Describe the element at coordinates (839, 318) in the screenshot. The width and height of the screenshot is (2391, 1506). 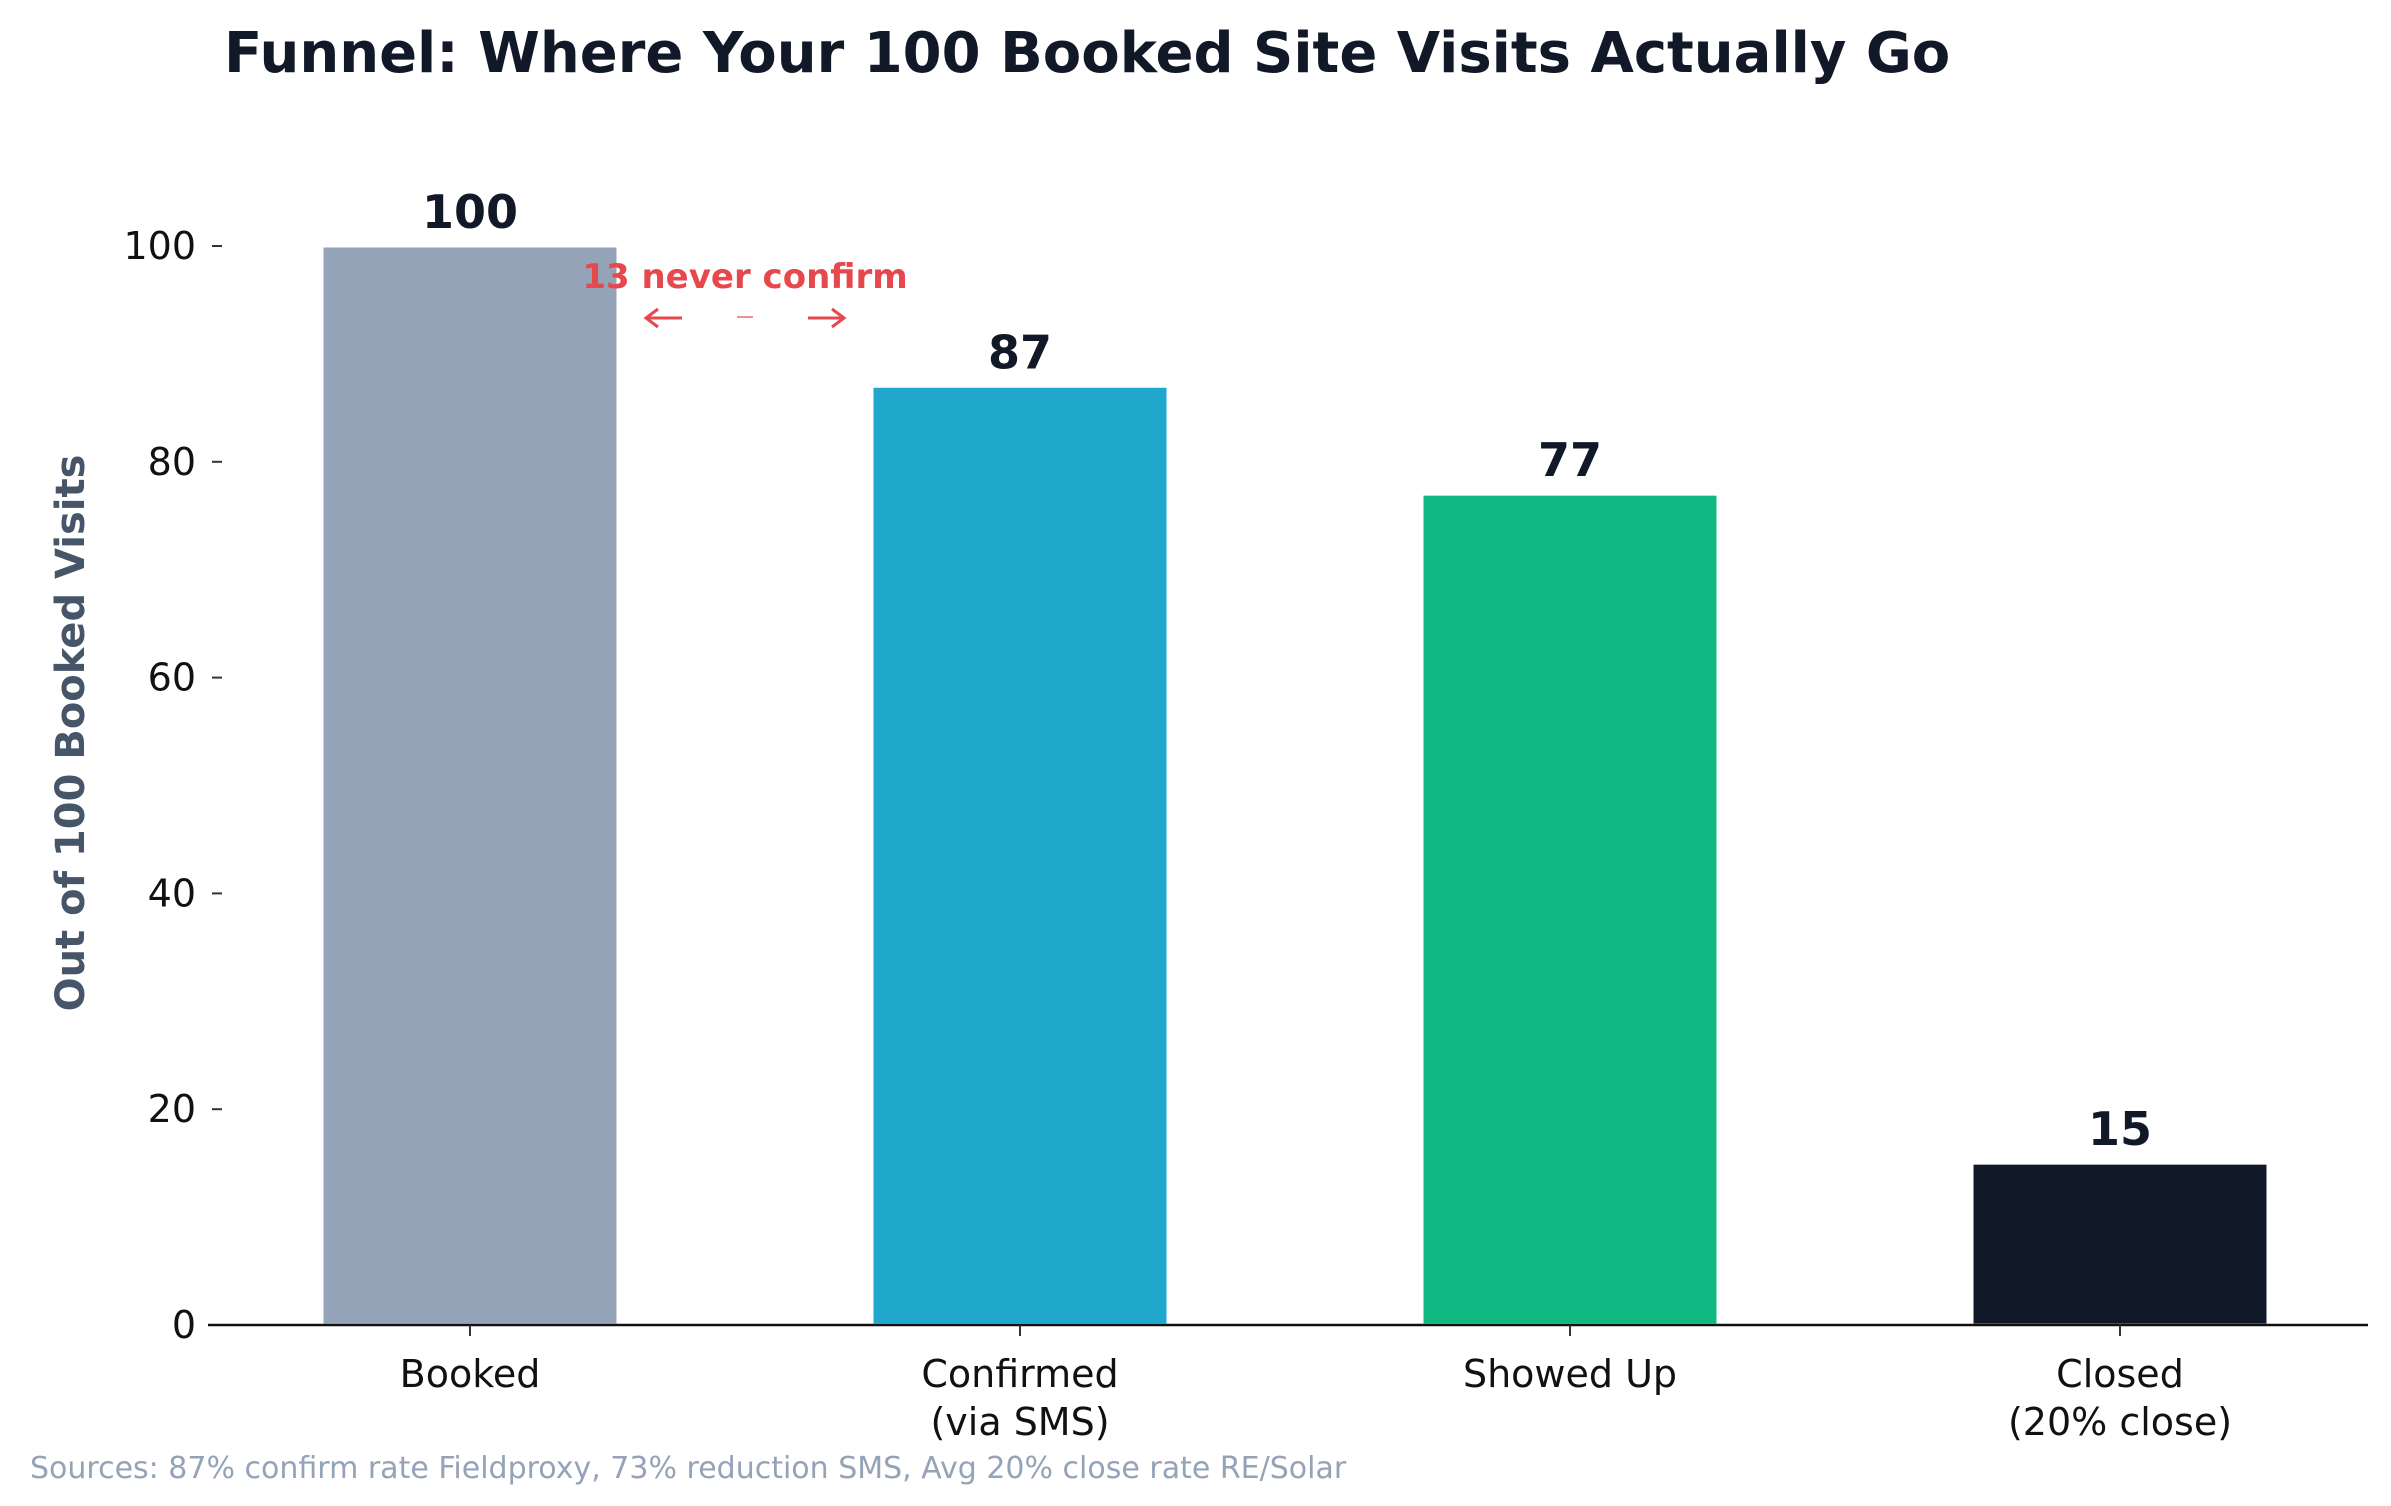
I see `annotation-arrowhead-right` at that location.